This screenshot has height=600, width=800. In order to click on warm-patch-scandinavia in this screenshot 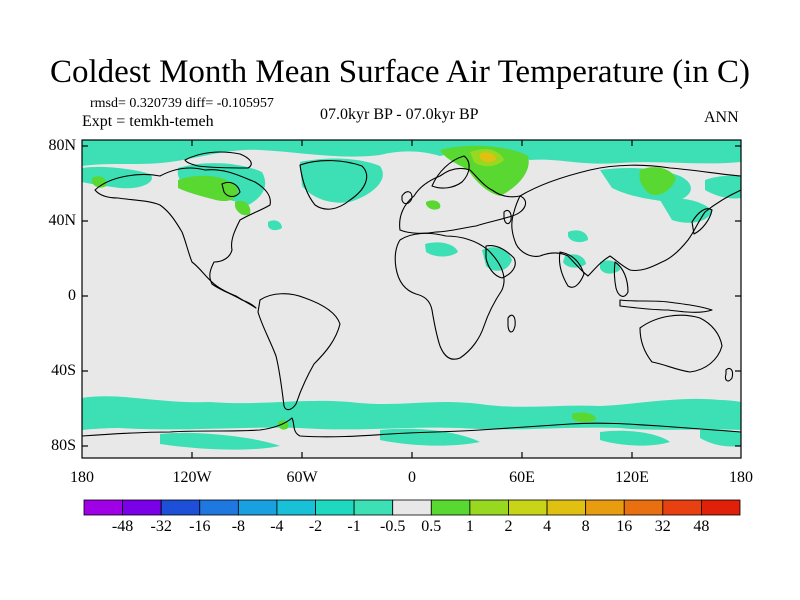, I will do `click(484, 170)`.